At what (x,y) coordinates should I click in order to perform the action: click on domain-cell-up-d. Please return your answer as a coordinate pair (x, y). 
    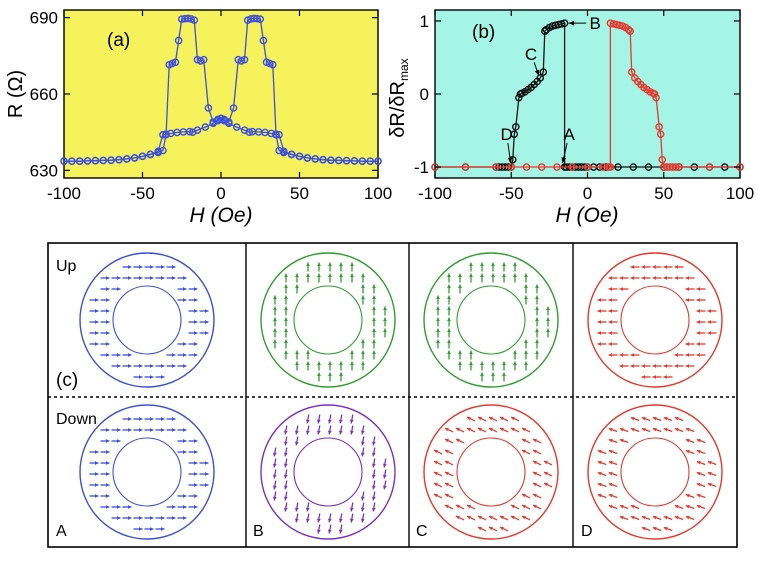
    Looking at the image, I should click on (655, 320).